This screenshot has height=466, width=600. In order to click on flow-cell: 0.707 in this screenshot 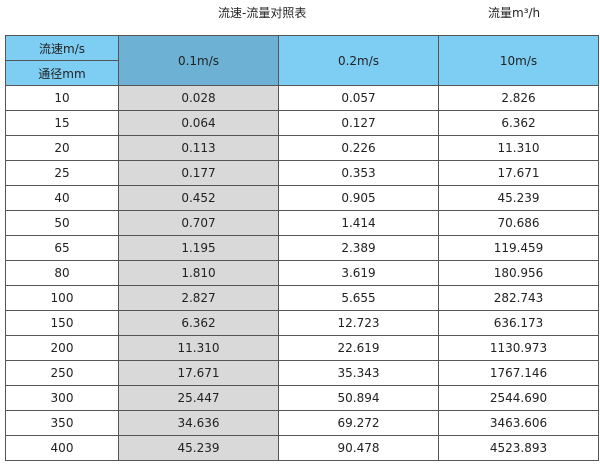, I will do `click(198, 223)`.